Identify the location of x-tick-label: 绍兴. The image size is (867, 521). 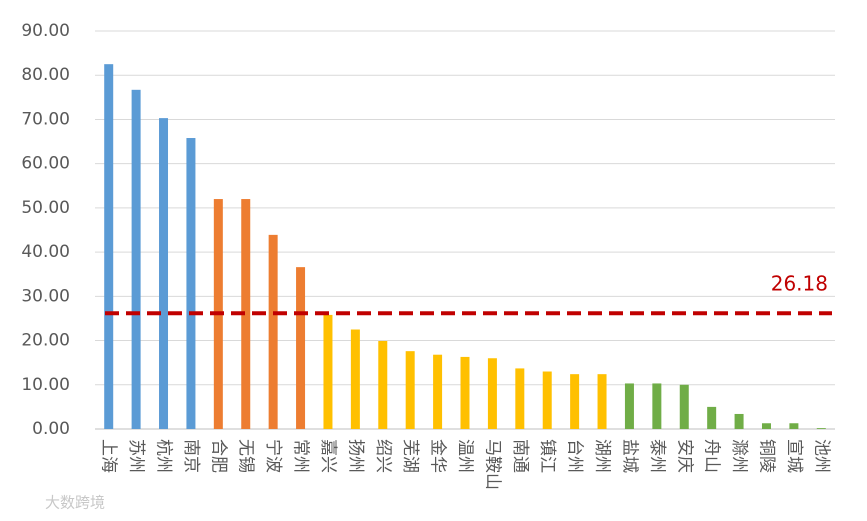
(383, 456).